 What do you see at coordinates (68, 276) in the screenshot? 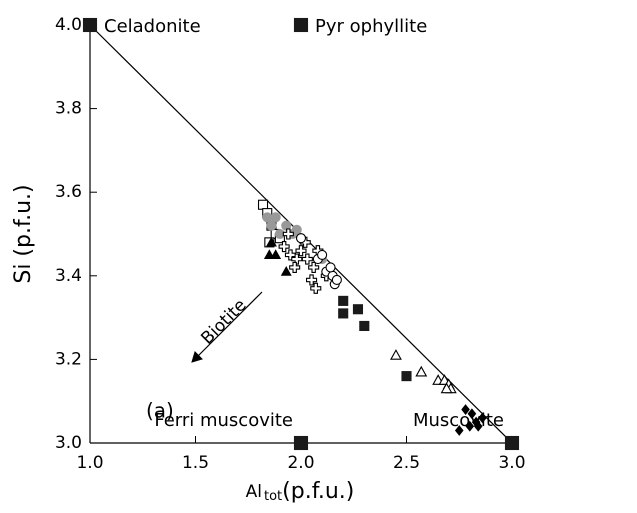
I see `y-tick-label: 3.4` at bounding box center [68, 276].